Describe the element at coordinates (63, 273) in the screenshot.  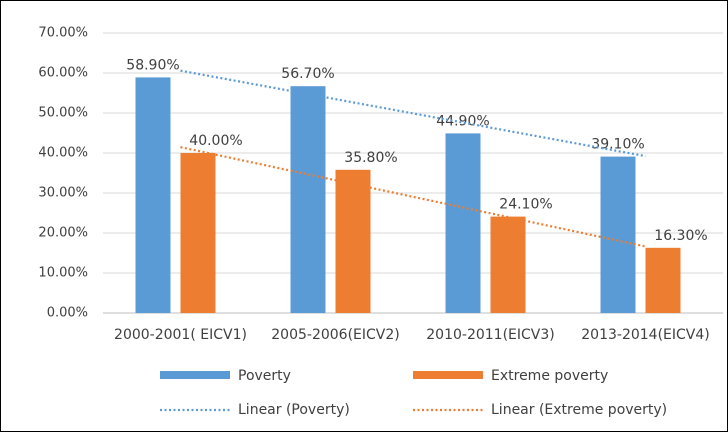
I see `y-tick-label: 10.00%` at that location.